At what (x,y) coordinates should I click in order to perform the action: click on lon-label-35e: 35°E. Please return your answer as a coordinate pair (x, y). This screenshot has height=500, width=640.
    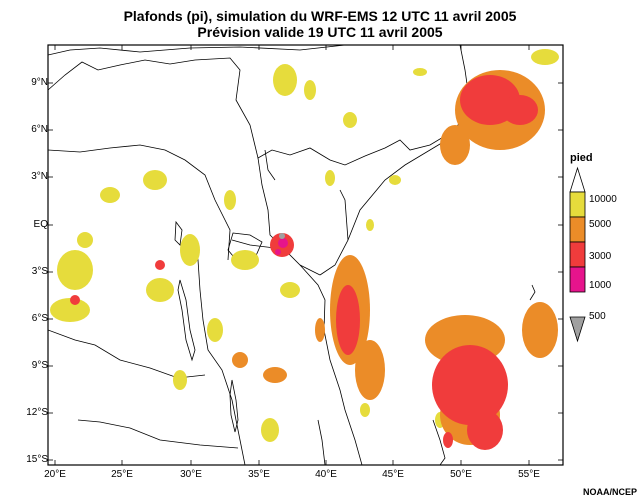
    Looking at the image, I should click on (259, 474).